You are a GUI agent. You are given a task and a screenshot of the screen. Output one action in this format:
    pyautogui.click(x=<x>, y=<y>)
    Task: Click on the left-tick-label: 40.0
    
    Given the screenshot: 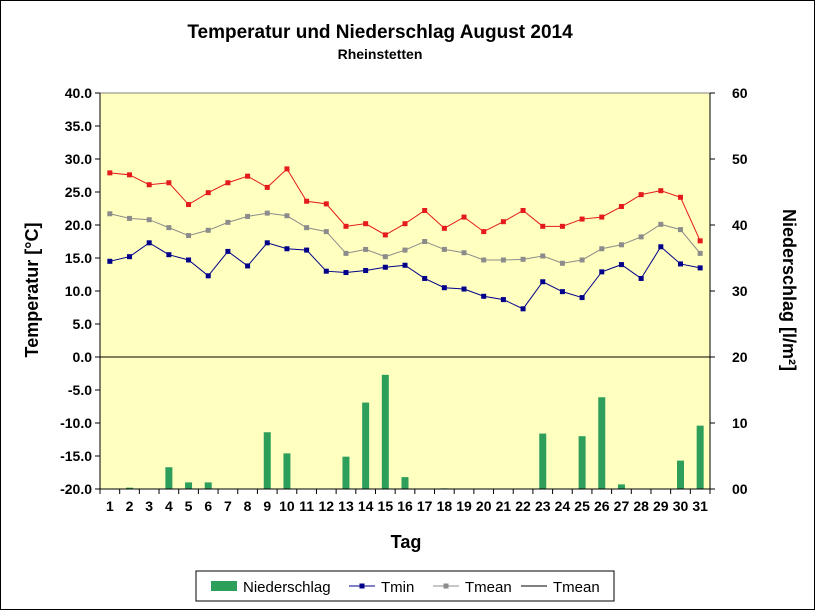 What is the action you would take?
    pyautogui.click(x=78, y=93)
    